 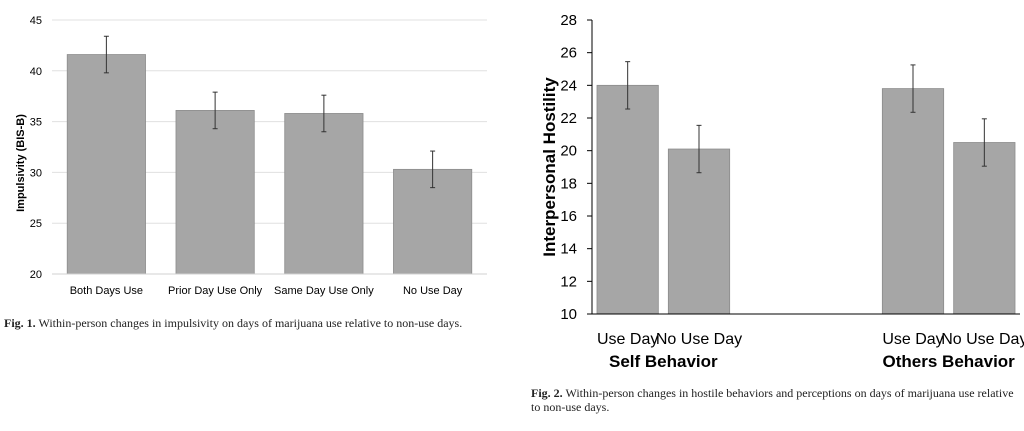 What do you see at coordinates (547, 393) in the screenshot?
I see `figure-2-caption-label: Fig. 2.` at bounding box center [547, 393].